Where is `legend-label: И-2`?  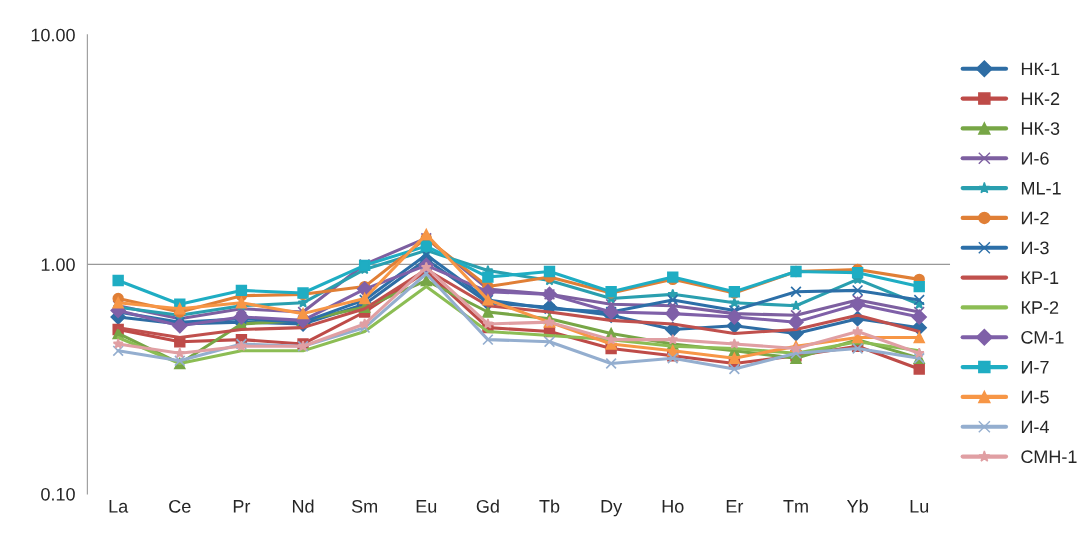
legend-label: И-2 is located at coordinates (1035, 218).